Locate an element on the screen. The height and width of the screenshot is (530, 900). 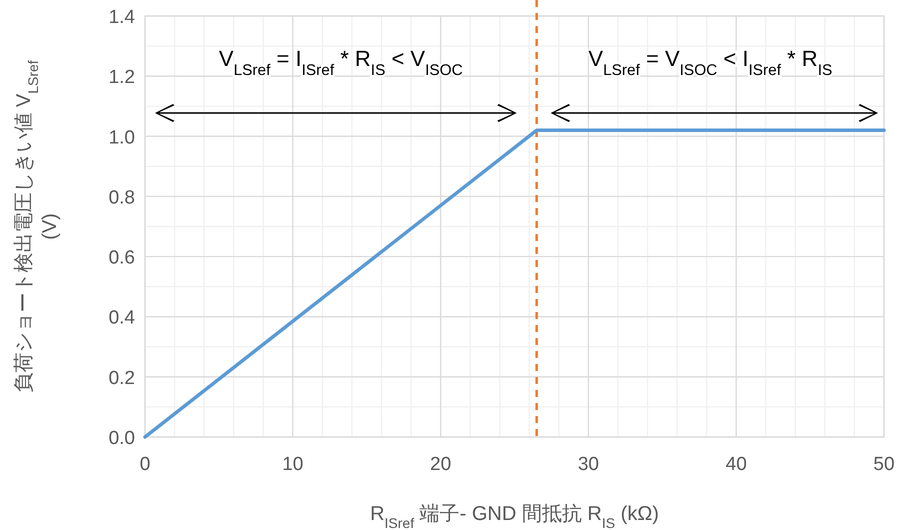
y-tick-label: 0.8 is located at coordinates (121, 197).